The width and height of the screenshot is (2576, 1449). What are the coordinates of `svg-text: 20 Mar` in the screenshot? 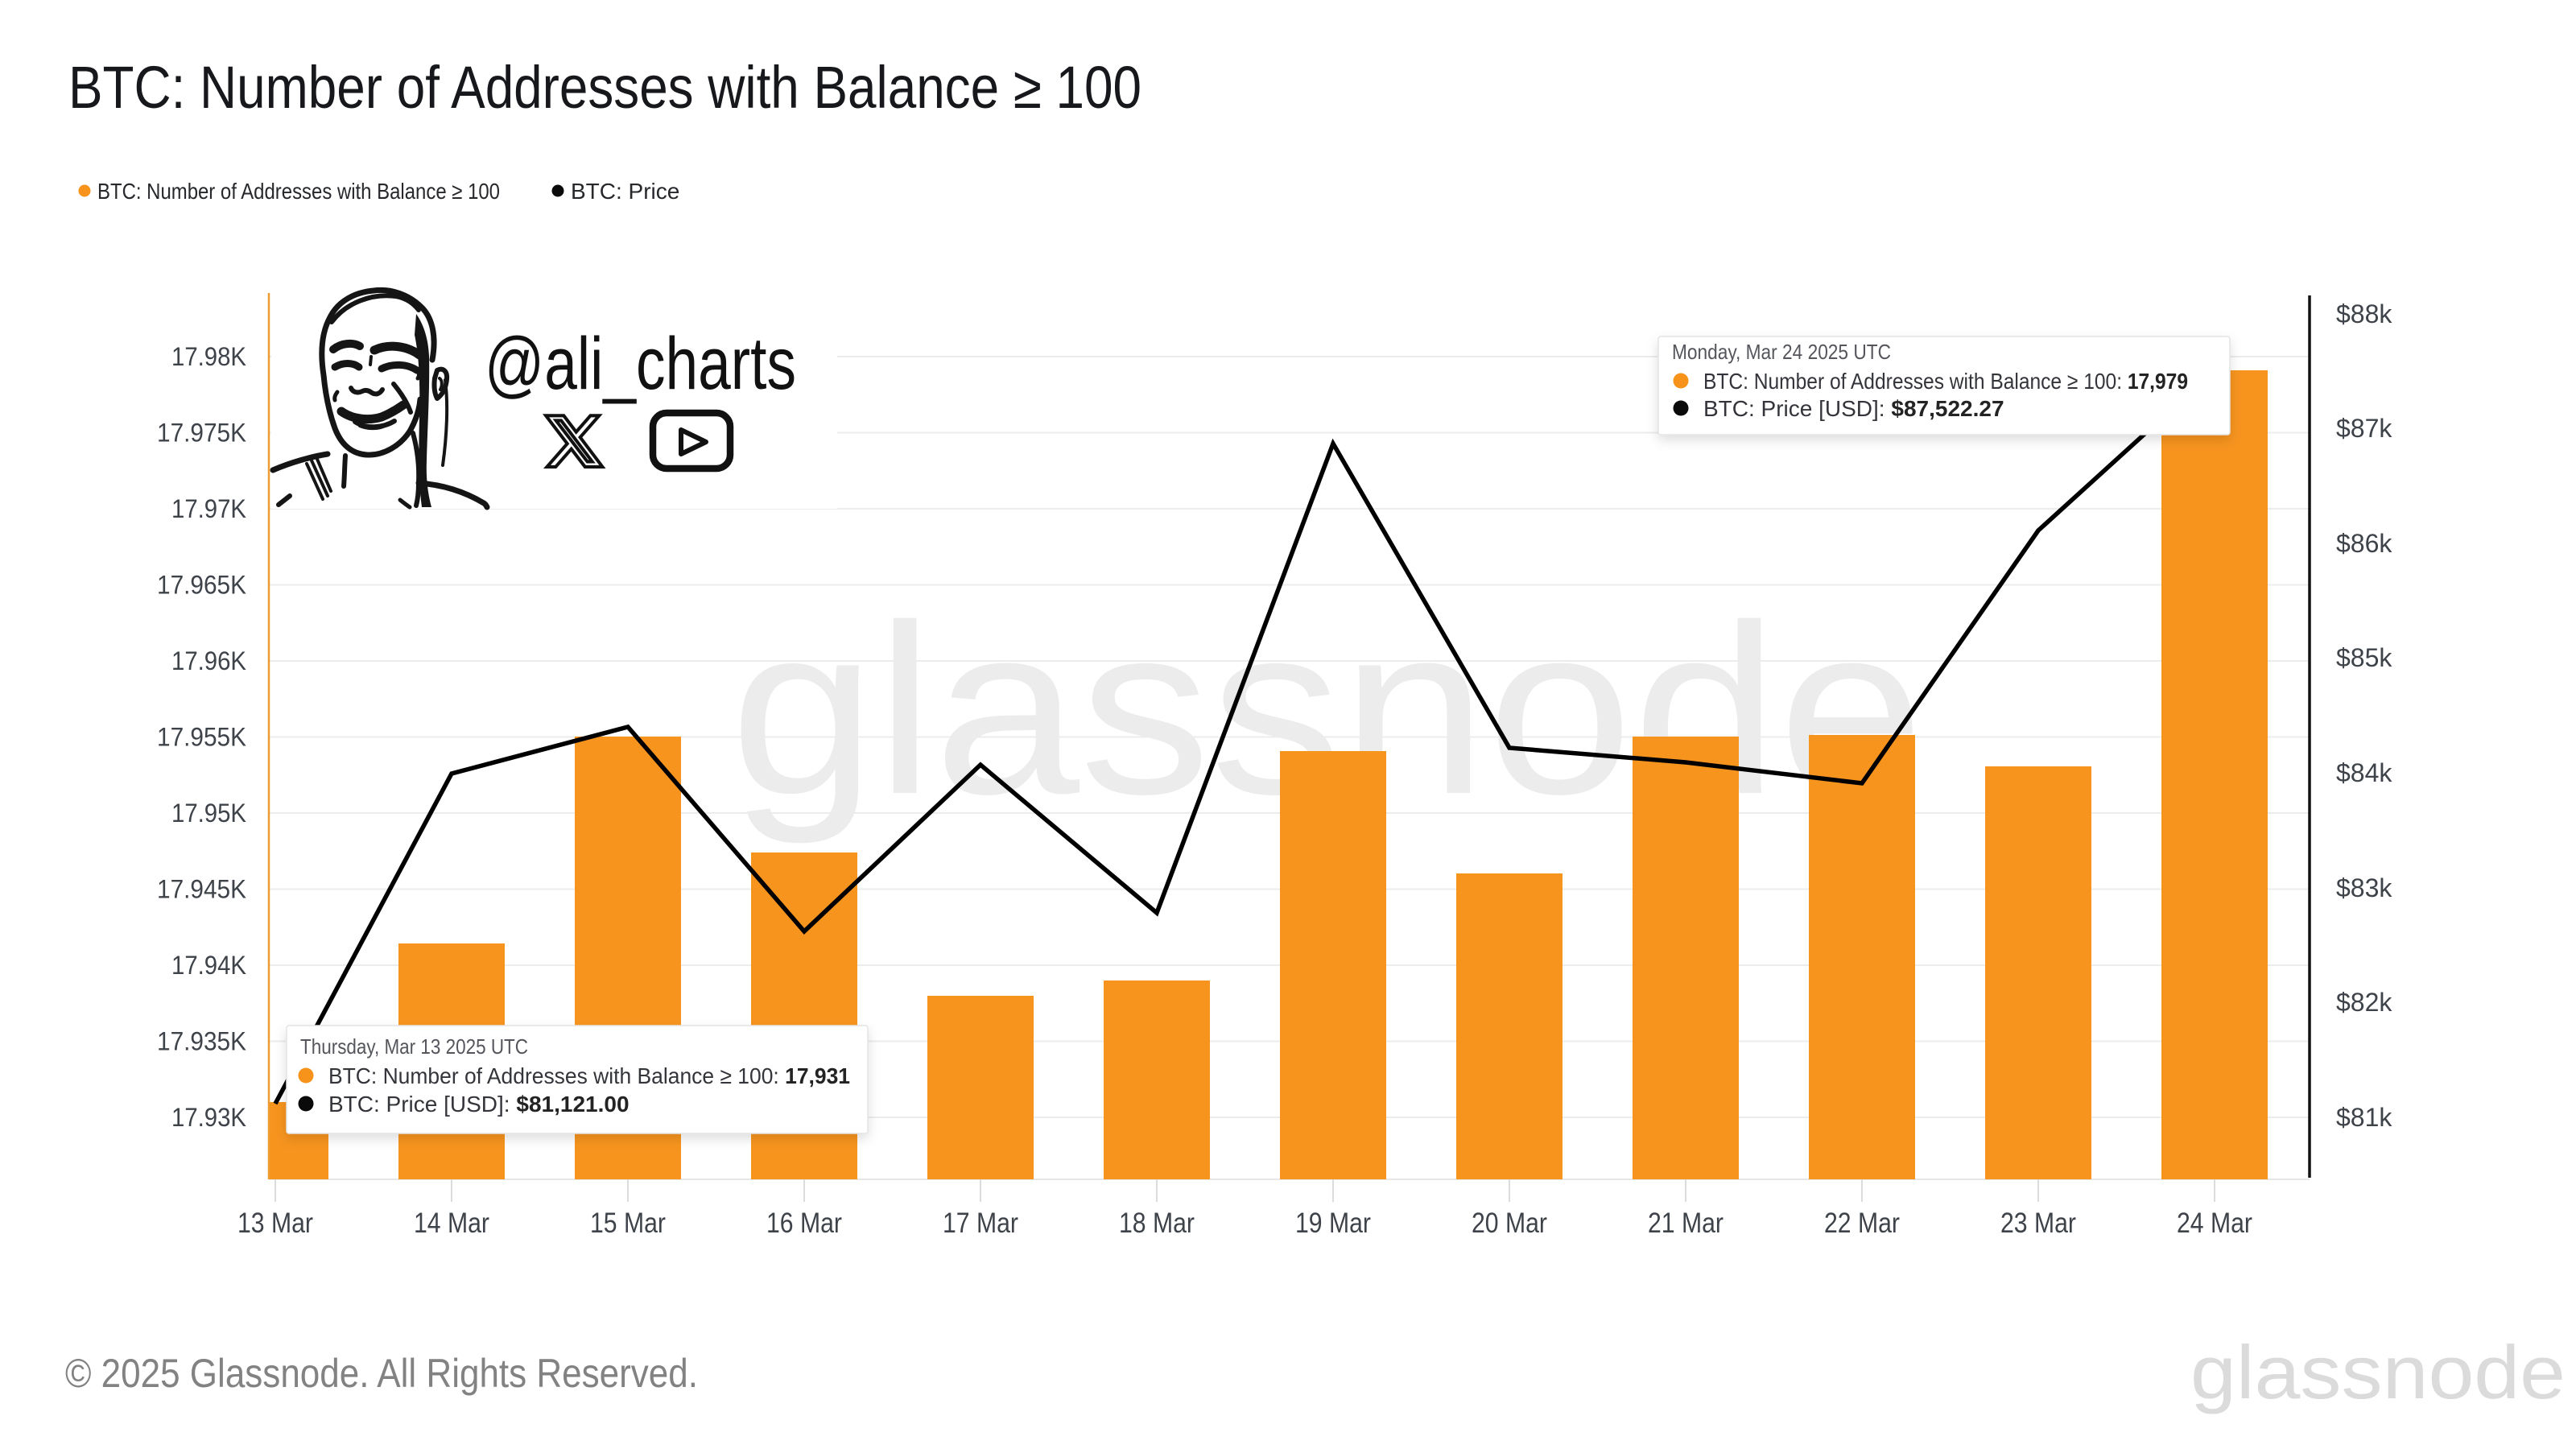 It's located at (1509, 1223).